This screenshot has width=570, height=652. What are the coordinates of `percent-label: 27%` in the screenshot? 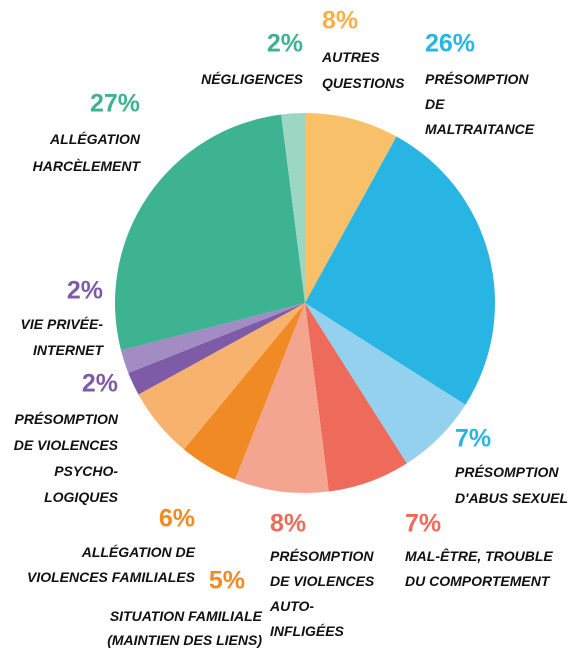 It's located at (115, 104).